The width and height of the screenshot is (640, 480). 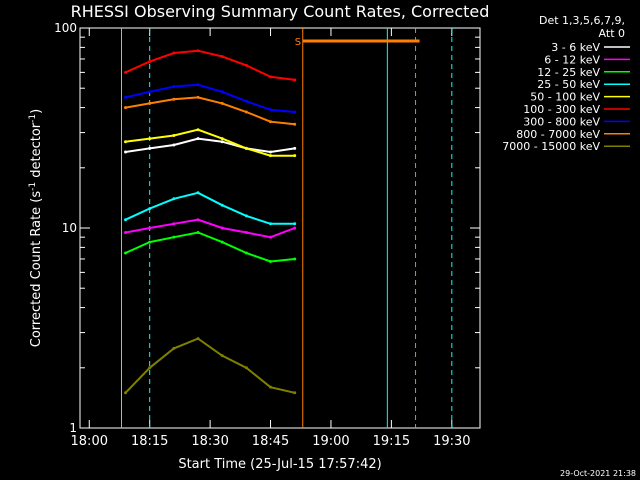 What do you see at coordinates (69, 228) in the screenshot?
I see `y-tick-label: 10` at bounding box center [69, 228].